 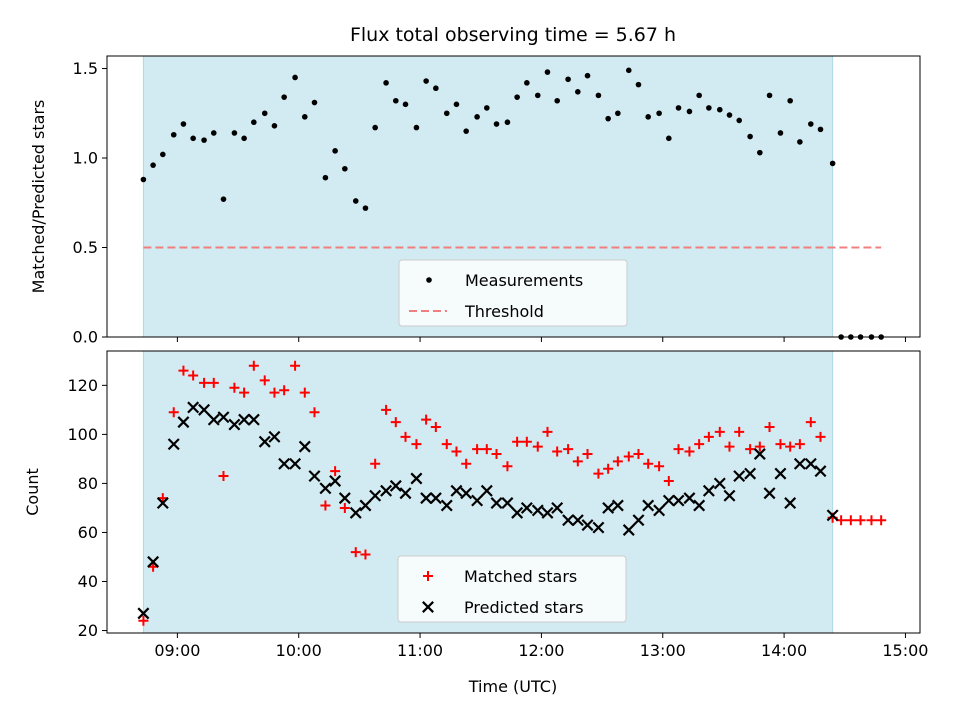 I want to click on x-tick-label: 09:00, so click(x=177, y=650).